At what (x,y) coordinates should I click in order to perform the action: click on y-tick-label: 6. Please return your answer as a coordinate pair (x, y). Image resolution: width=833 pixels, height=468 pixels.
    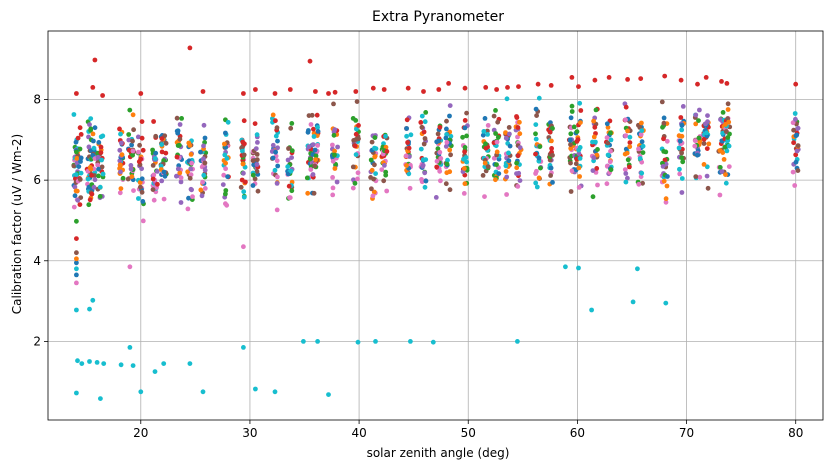
    Looking at the image, I should click on (37, 180).